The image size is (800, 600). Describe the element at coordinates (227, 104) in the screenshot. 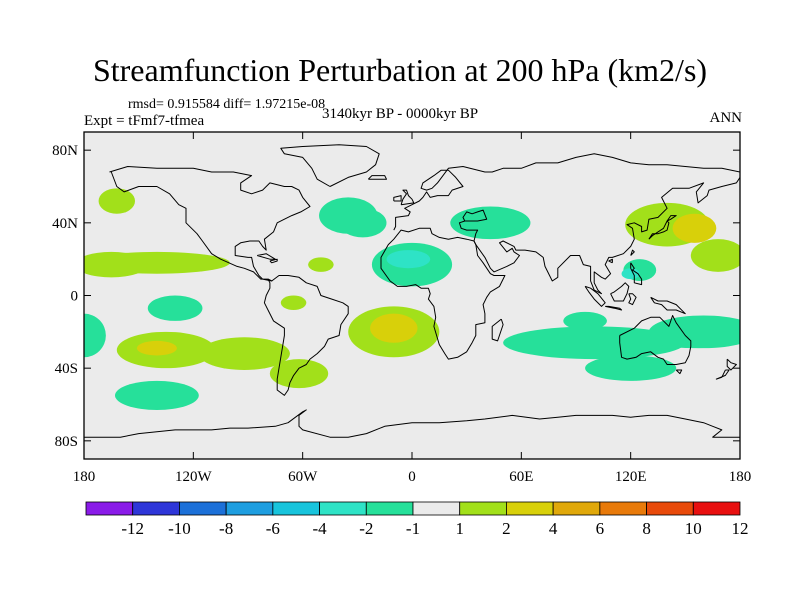

I see `stats-subtitle: rmsd= 0.915584 diff= 1.97215e-08` at that location.